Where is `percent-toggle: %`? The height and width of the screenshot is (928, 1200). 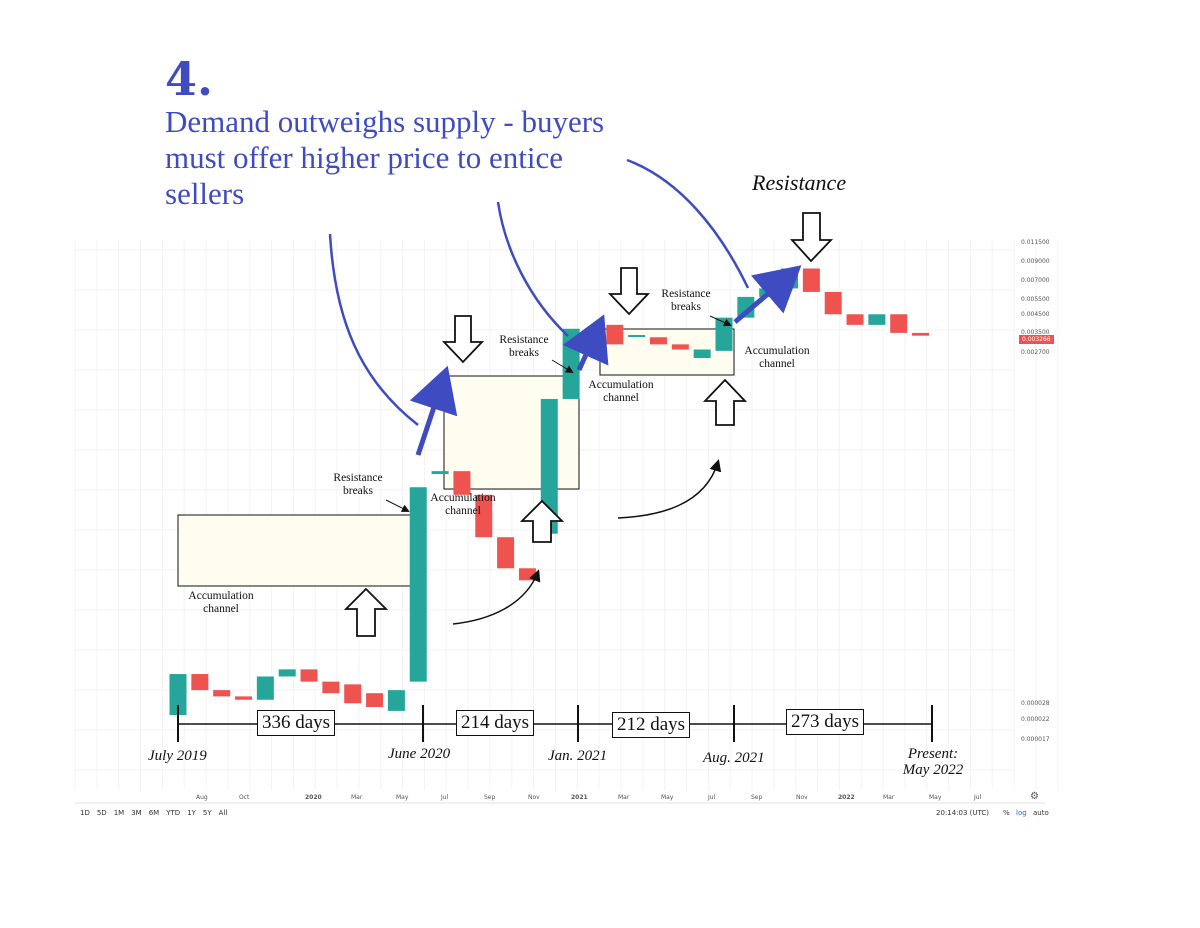 percent-toggle: % is located at coordinates (1006, 813).